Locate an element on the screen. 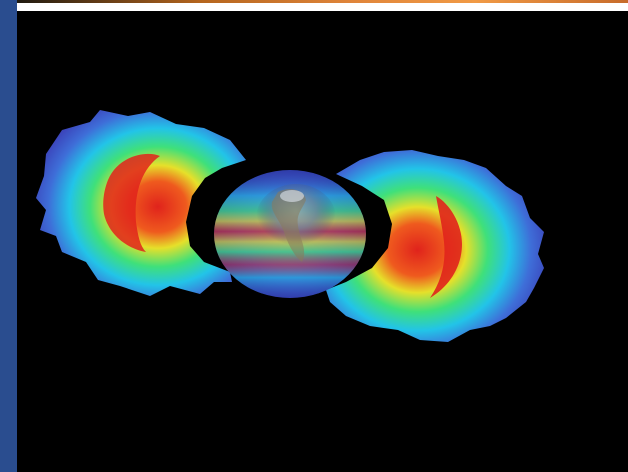  left-radiation-belt is located at coordinates (141, 203).